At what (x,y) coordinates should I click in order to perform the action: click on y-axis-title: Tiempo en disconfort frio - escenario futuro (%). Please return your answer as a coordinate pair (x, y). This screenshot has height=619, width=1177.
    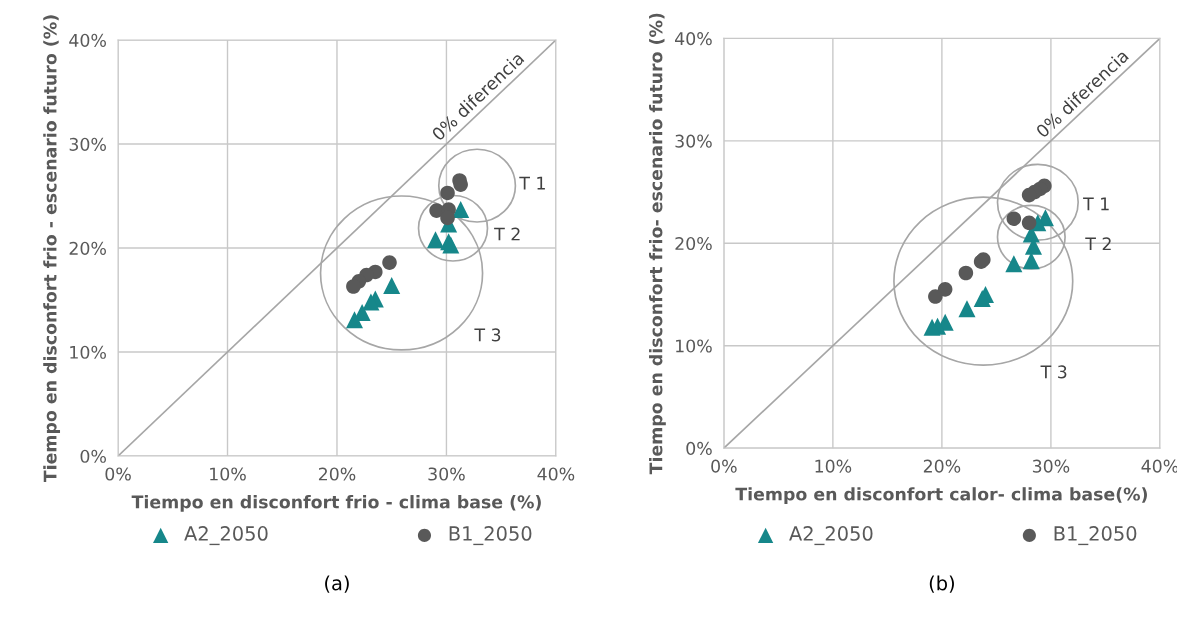
    Looking at the image, I should click on (52, 249).